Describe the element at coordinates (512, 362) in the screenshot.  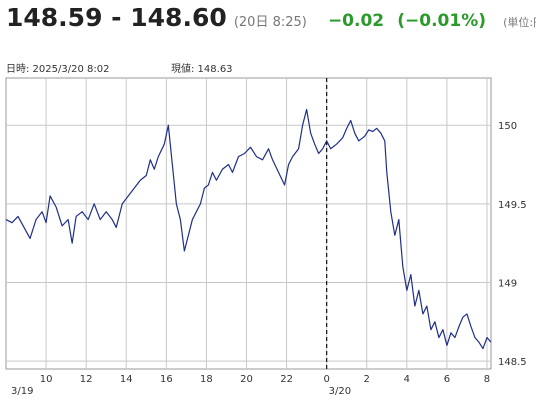
I see `y-tick-label: 148.5` at that location.